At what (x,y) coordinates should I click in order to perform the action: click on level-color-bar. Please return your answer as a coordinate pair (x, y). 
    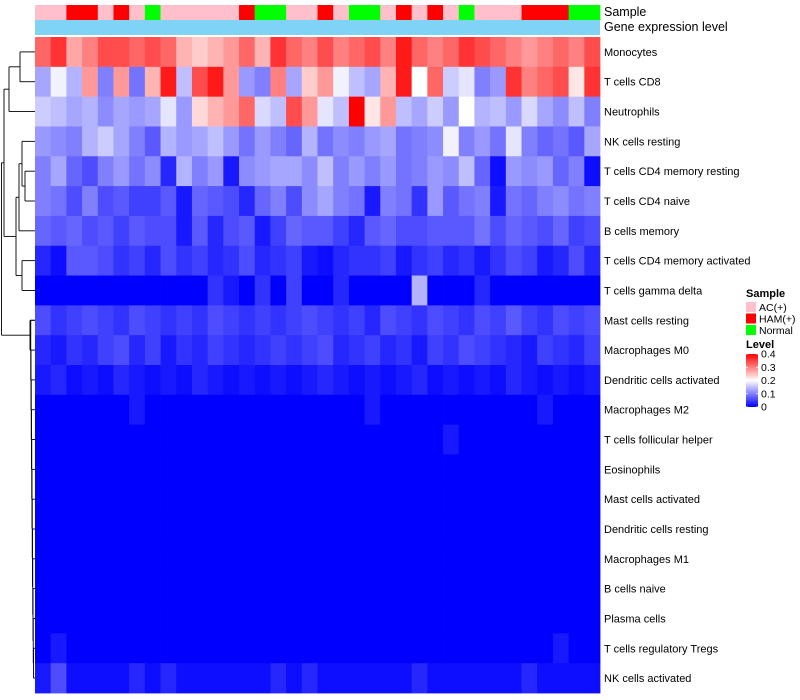
    Looking at the image, I should click on (752, 380).